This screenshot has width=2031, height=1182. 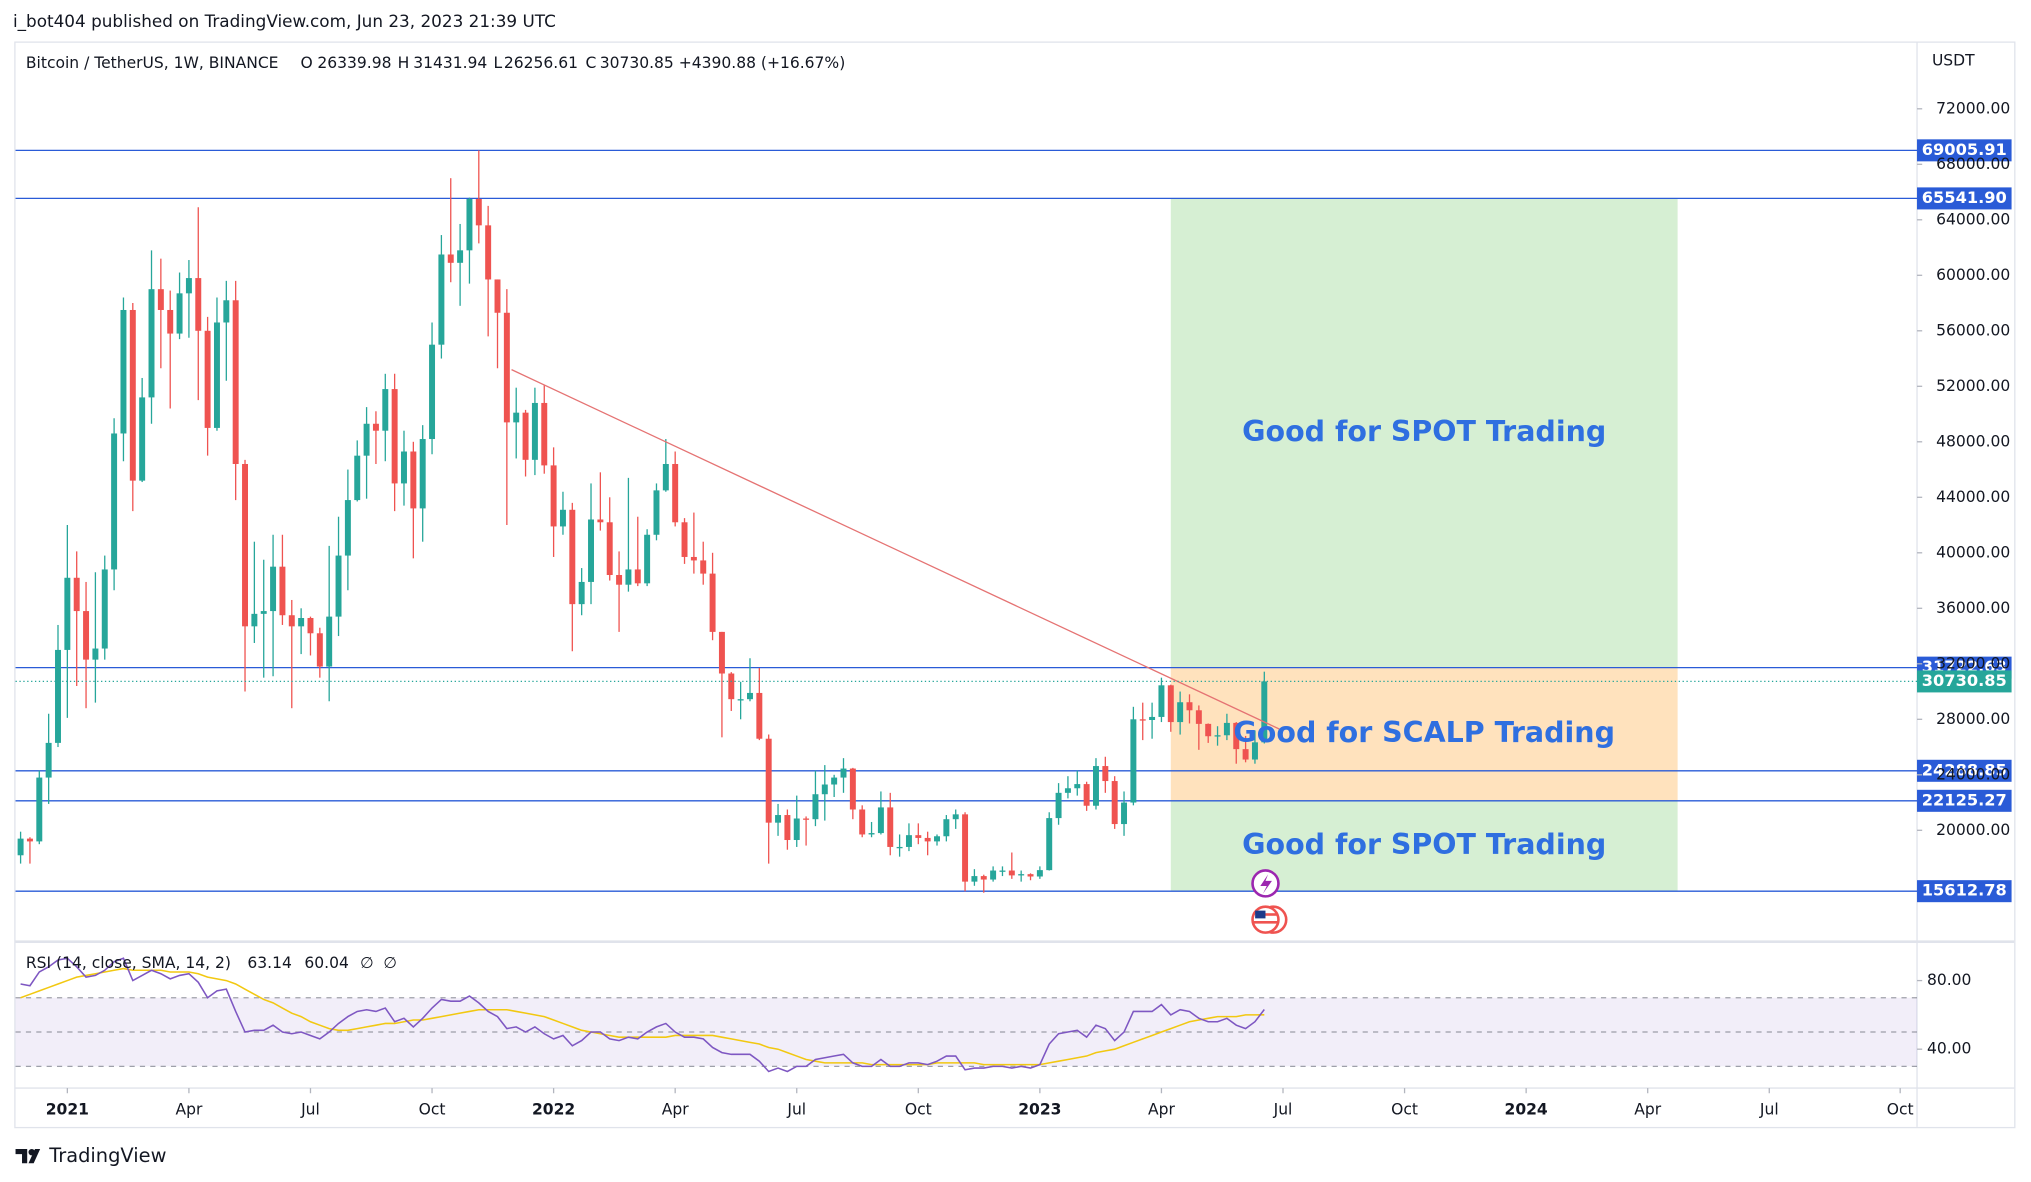 I want to click on y-tick-label: 36000.00, so click(x=1973, y=608).